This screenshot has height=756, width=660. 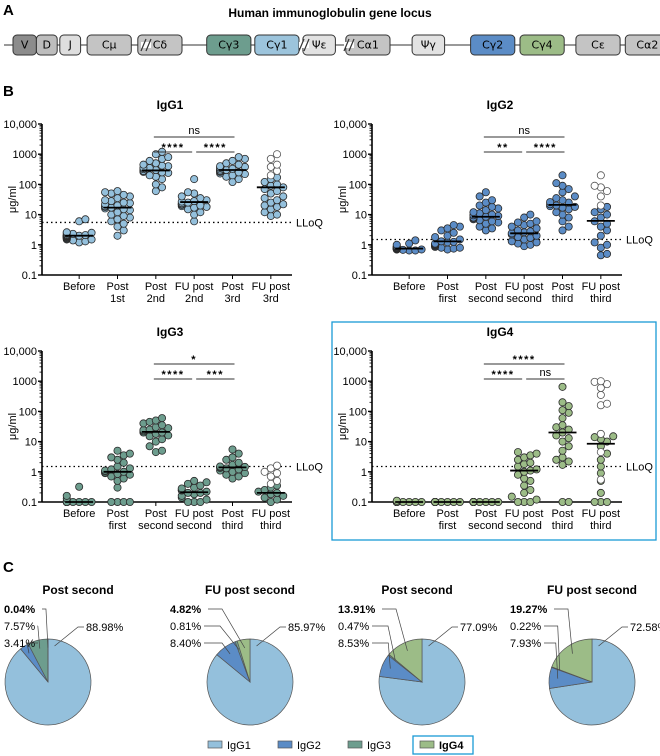 What do you see at coordinates (355, 382) in the screenshot?
I see `y-tick-label: 1000` at bounding box center [355, 382].